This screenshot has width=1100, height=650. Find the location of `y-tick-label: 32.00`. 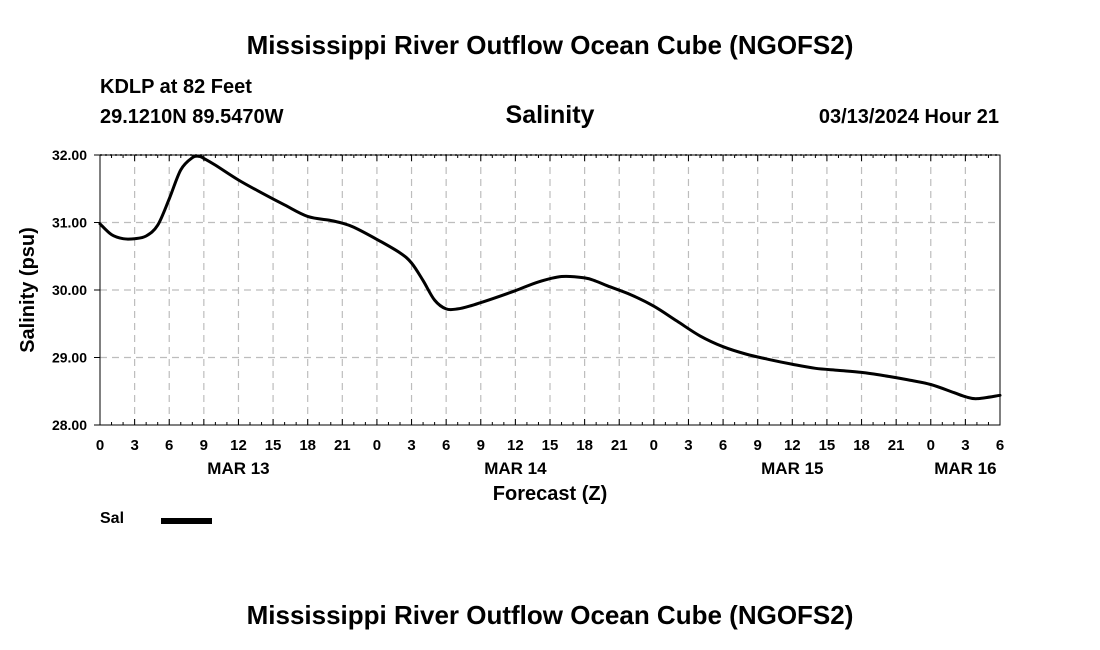

y-tick-label: 32.00 is located at coordinates (69, 155).